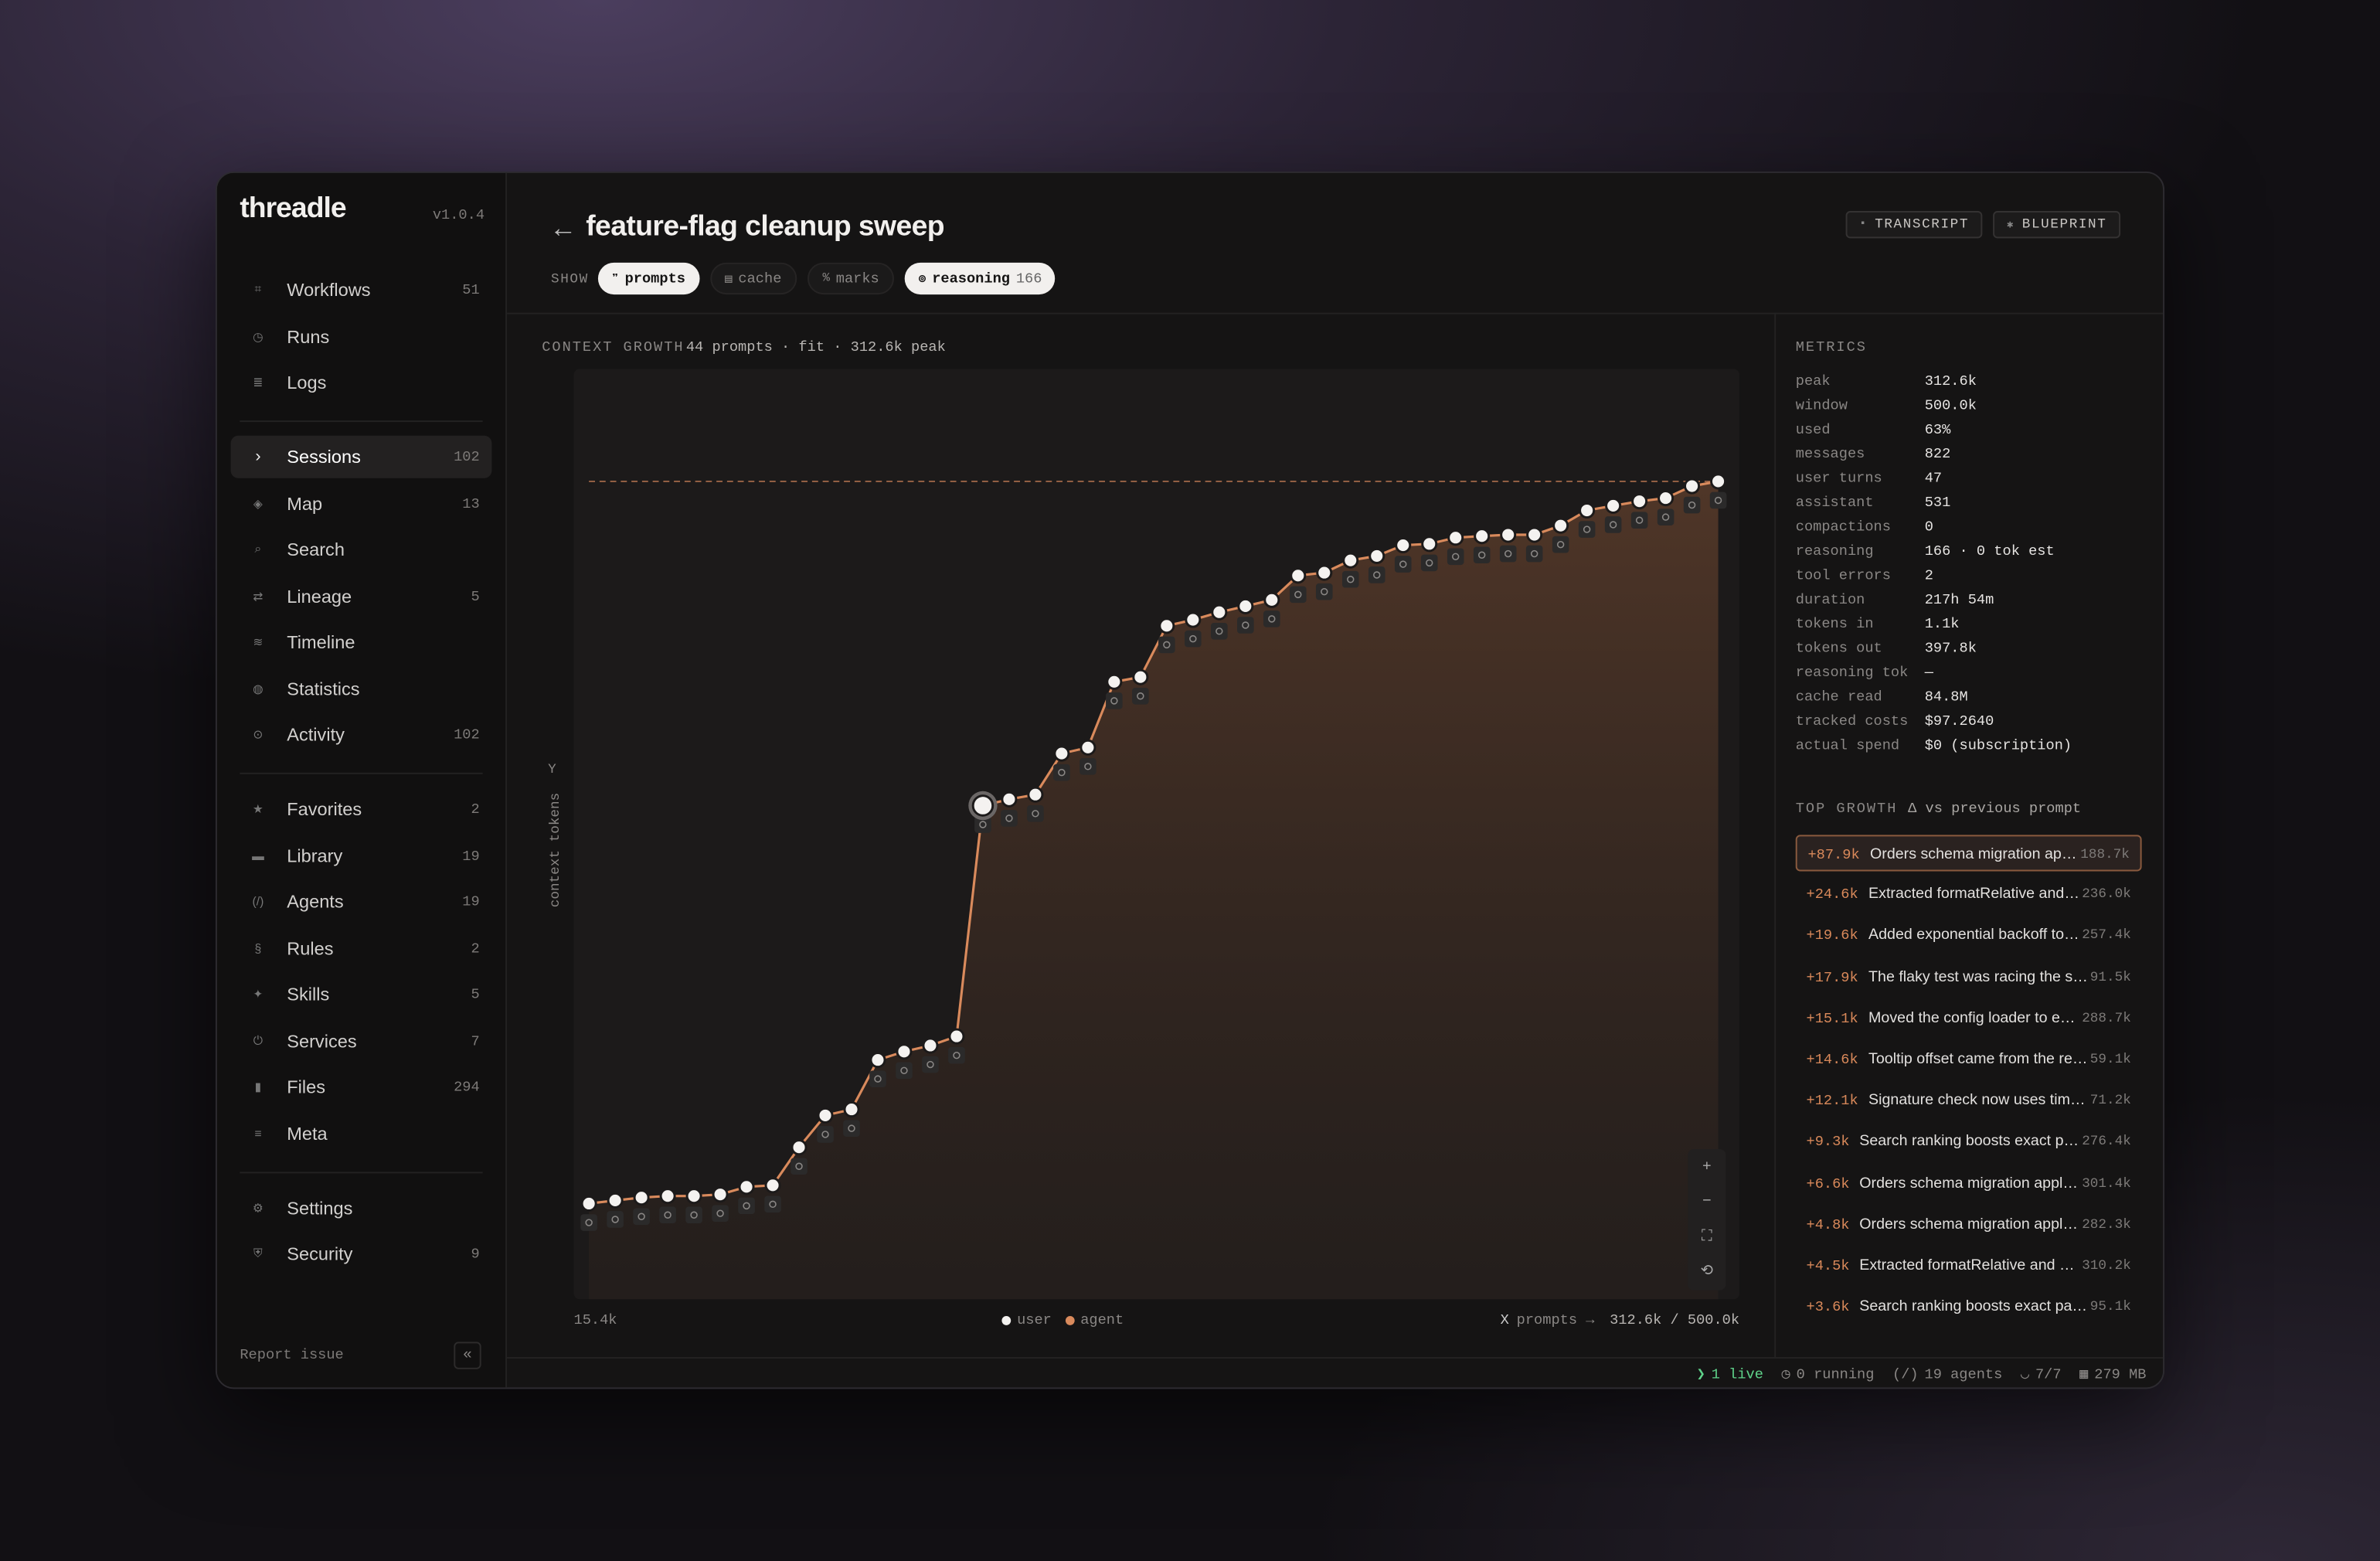 The height and width of the screenshot is (1561, 2380). I want to click on growth-row: +4.8k Orders schema migration appl… 282.3k, so click(1969, 1224).